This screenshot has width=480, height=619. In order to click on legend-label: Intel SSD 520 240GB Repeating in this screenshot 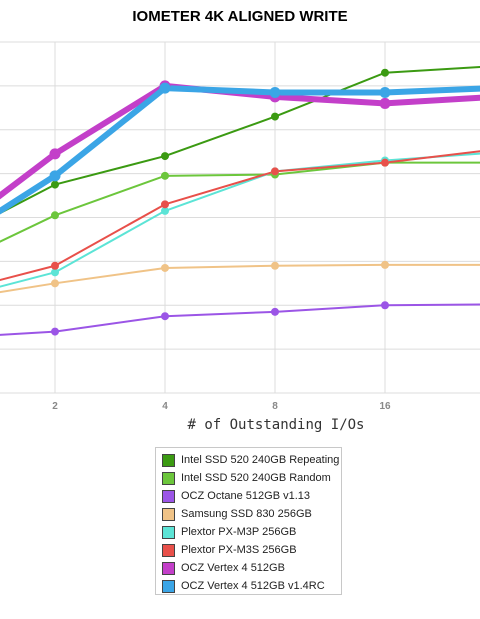, I will do `click(260, 460)`.